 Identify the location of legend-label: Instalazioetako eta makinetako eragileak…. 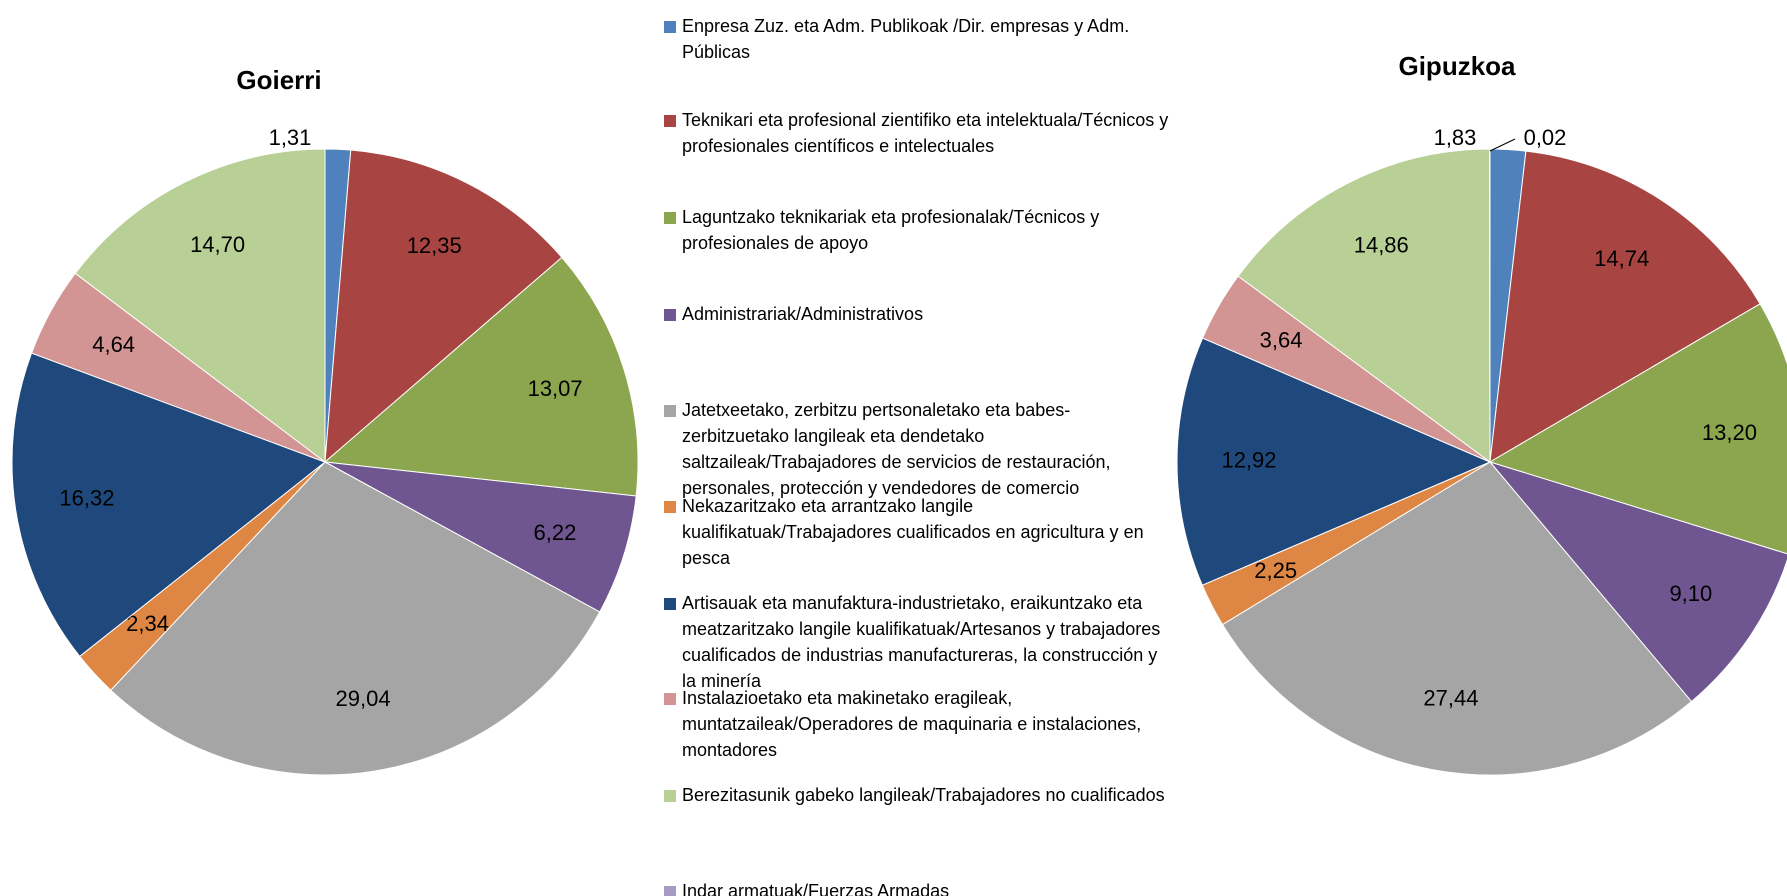
(912, 724).